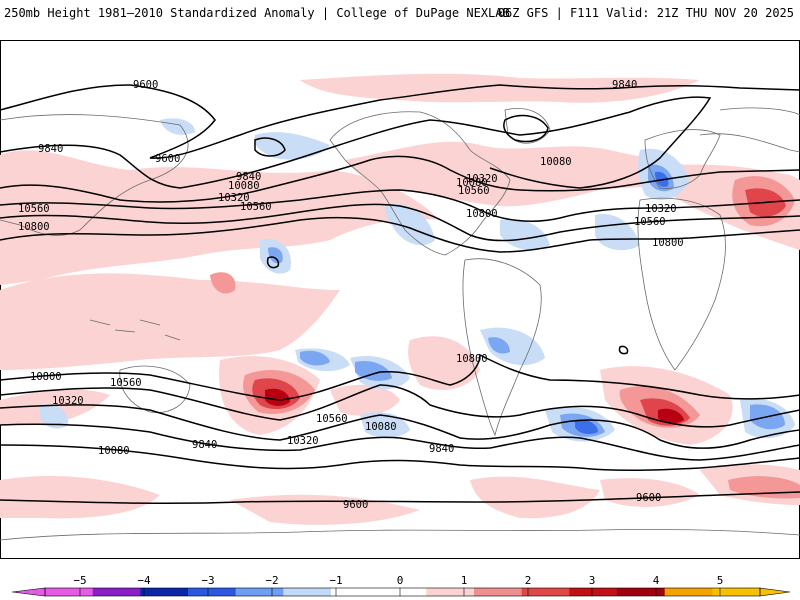 The image size is (800, 600). Describe the element at coordinates (592, 580) in the screenshot. I see `colorbar-tick-label: 3` at that location.